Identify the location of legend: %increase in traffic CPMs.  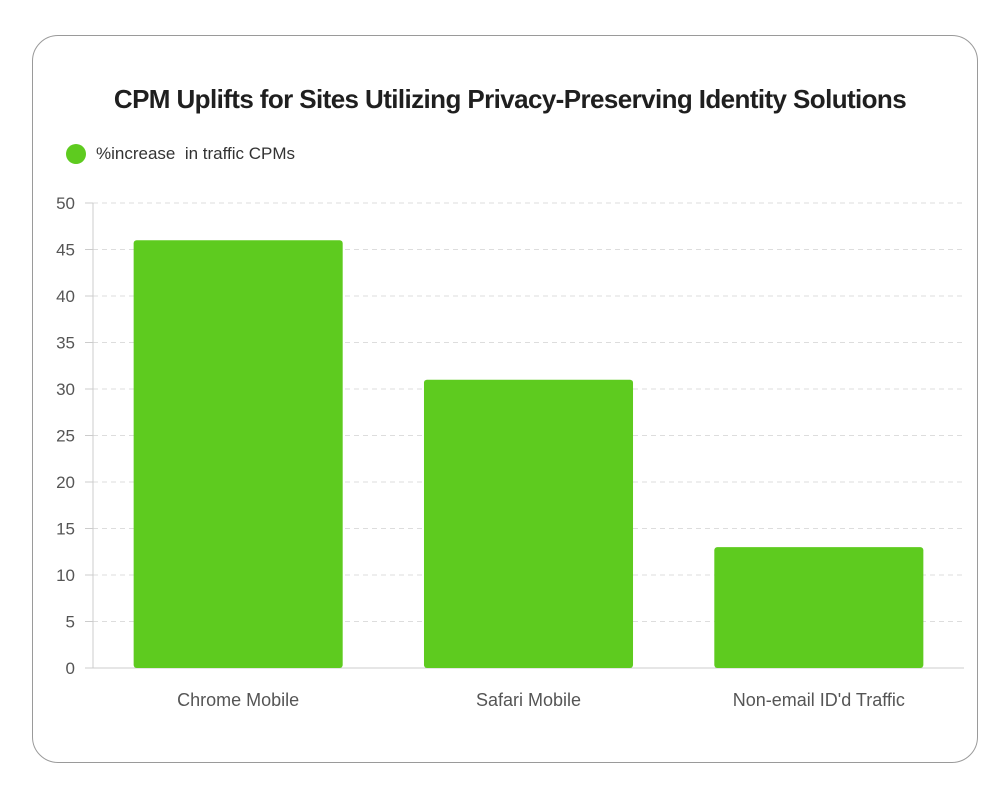
(180, 154).